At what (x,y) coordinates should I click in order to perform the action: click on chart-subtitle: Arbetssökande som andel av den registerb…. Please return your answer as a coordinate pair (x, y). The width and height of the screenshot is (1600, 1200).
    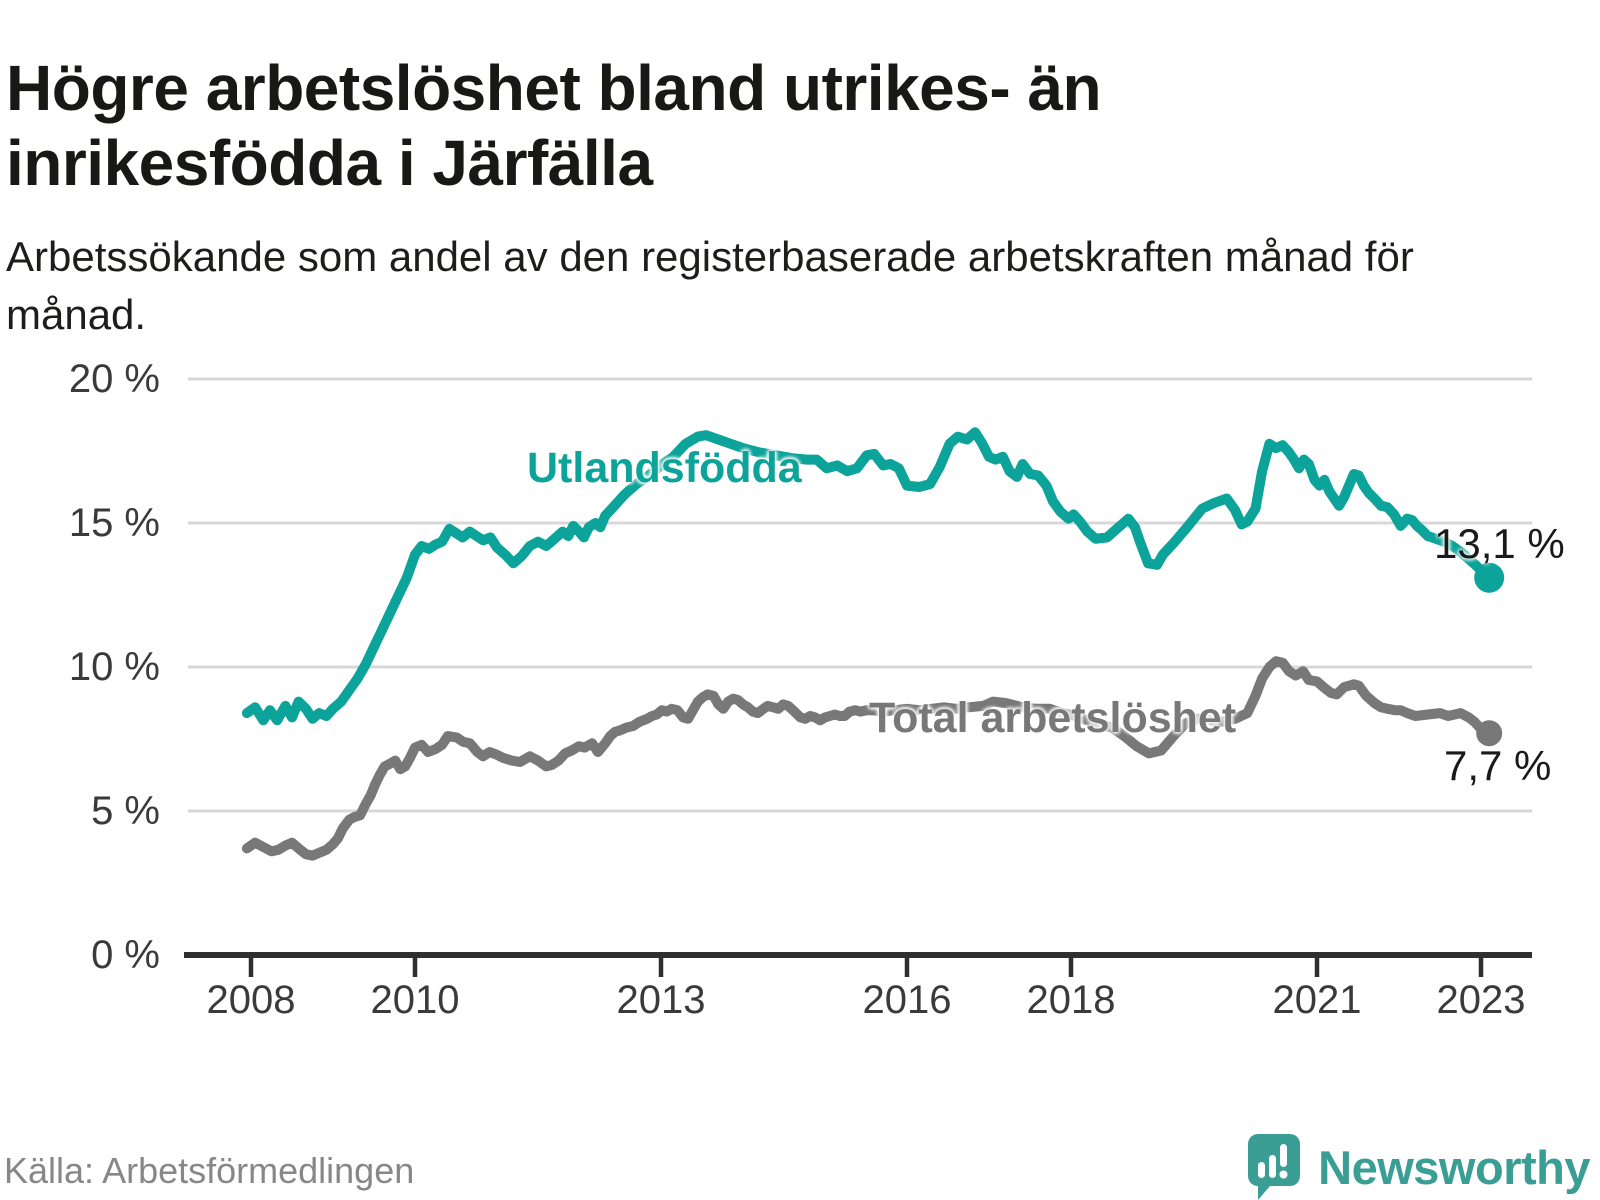
    Looking at the image, I should click on (710, 285).